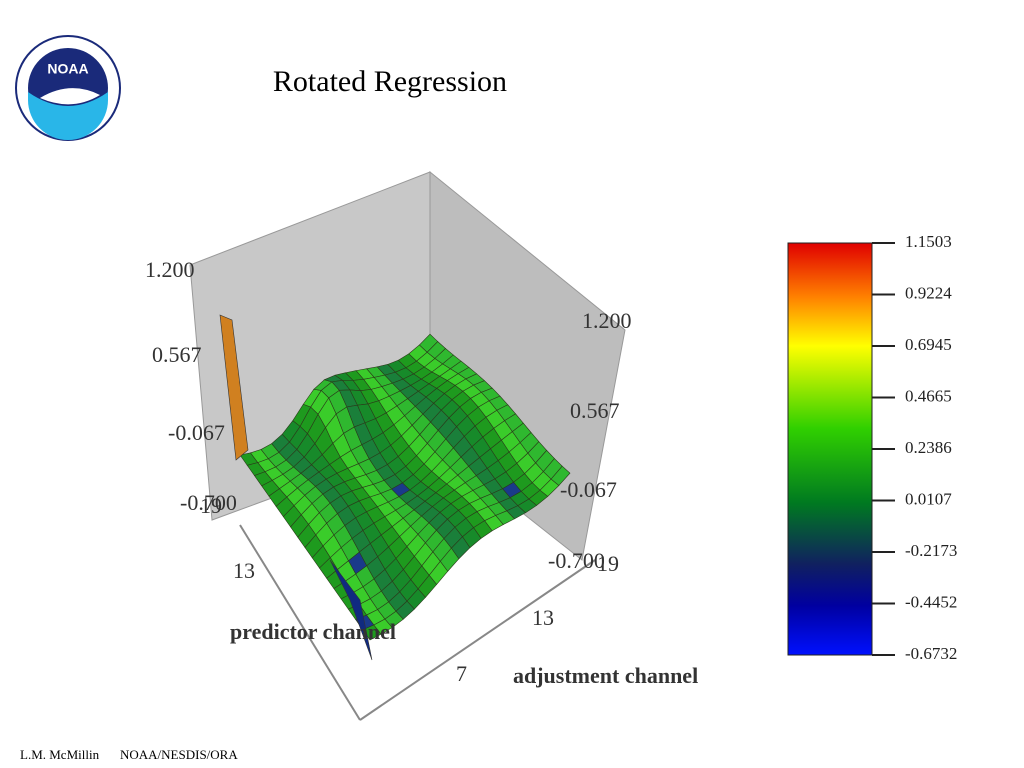 The height and width of the screenshot is (768, 1024). Describe the element at coordinates (607, 320) in the screenshot. I see `z-tick-label-right: 1.200` at that location.